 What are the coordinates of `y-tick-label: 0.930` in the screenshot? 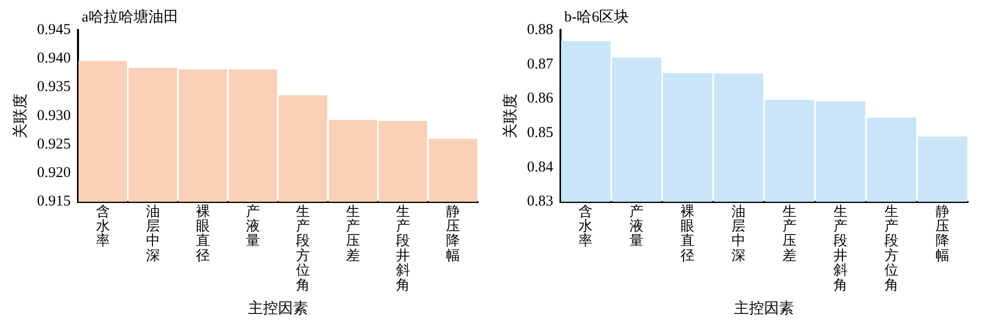 It's located at (54, 116).